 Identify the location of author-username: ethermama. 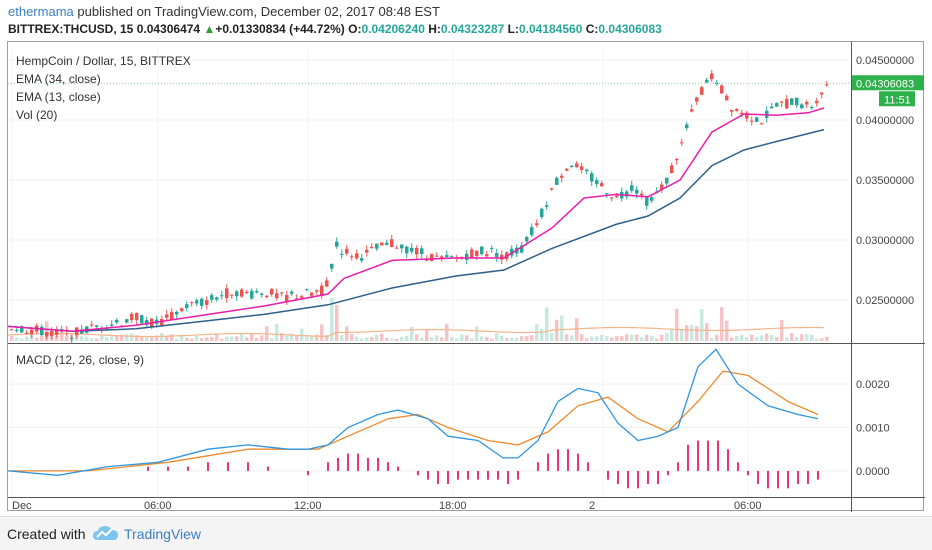
(41, 11).